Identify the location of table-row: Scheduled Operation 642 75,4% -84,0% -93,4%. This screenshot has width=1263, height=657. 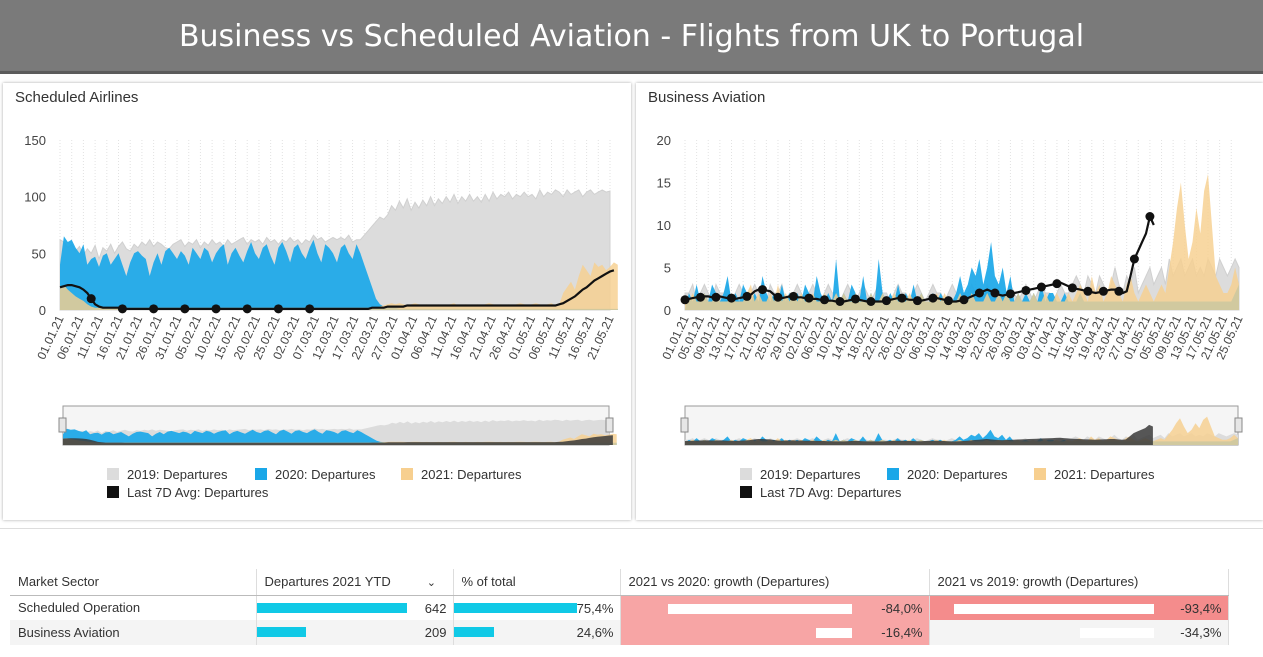
(619, 607).